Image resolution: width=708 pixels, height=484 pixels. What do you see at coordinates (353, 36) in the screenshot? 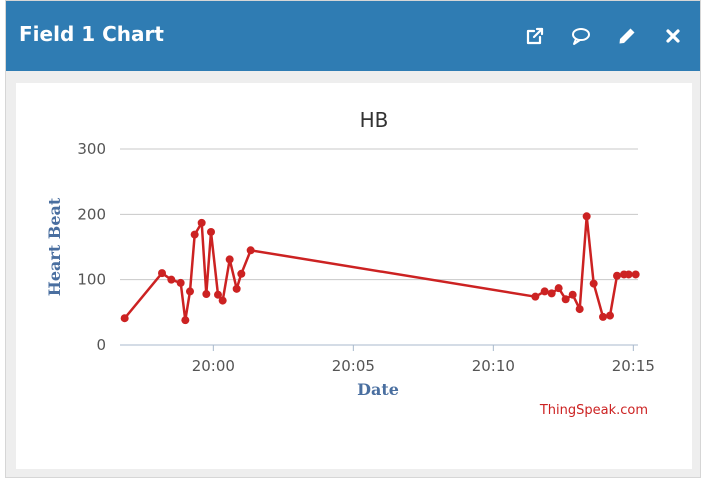
I see `window-header: Field 1 Chart` at bounding box center [353, 36].